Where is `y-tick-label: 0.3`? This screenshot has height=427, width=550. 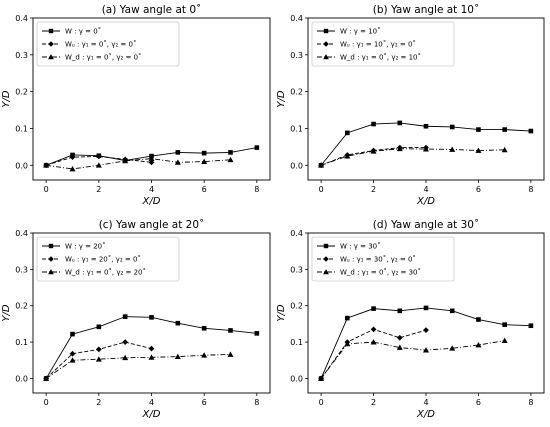
y-tick-label: 0.3 is located at coordinates (21, 55).